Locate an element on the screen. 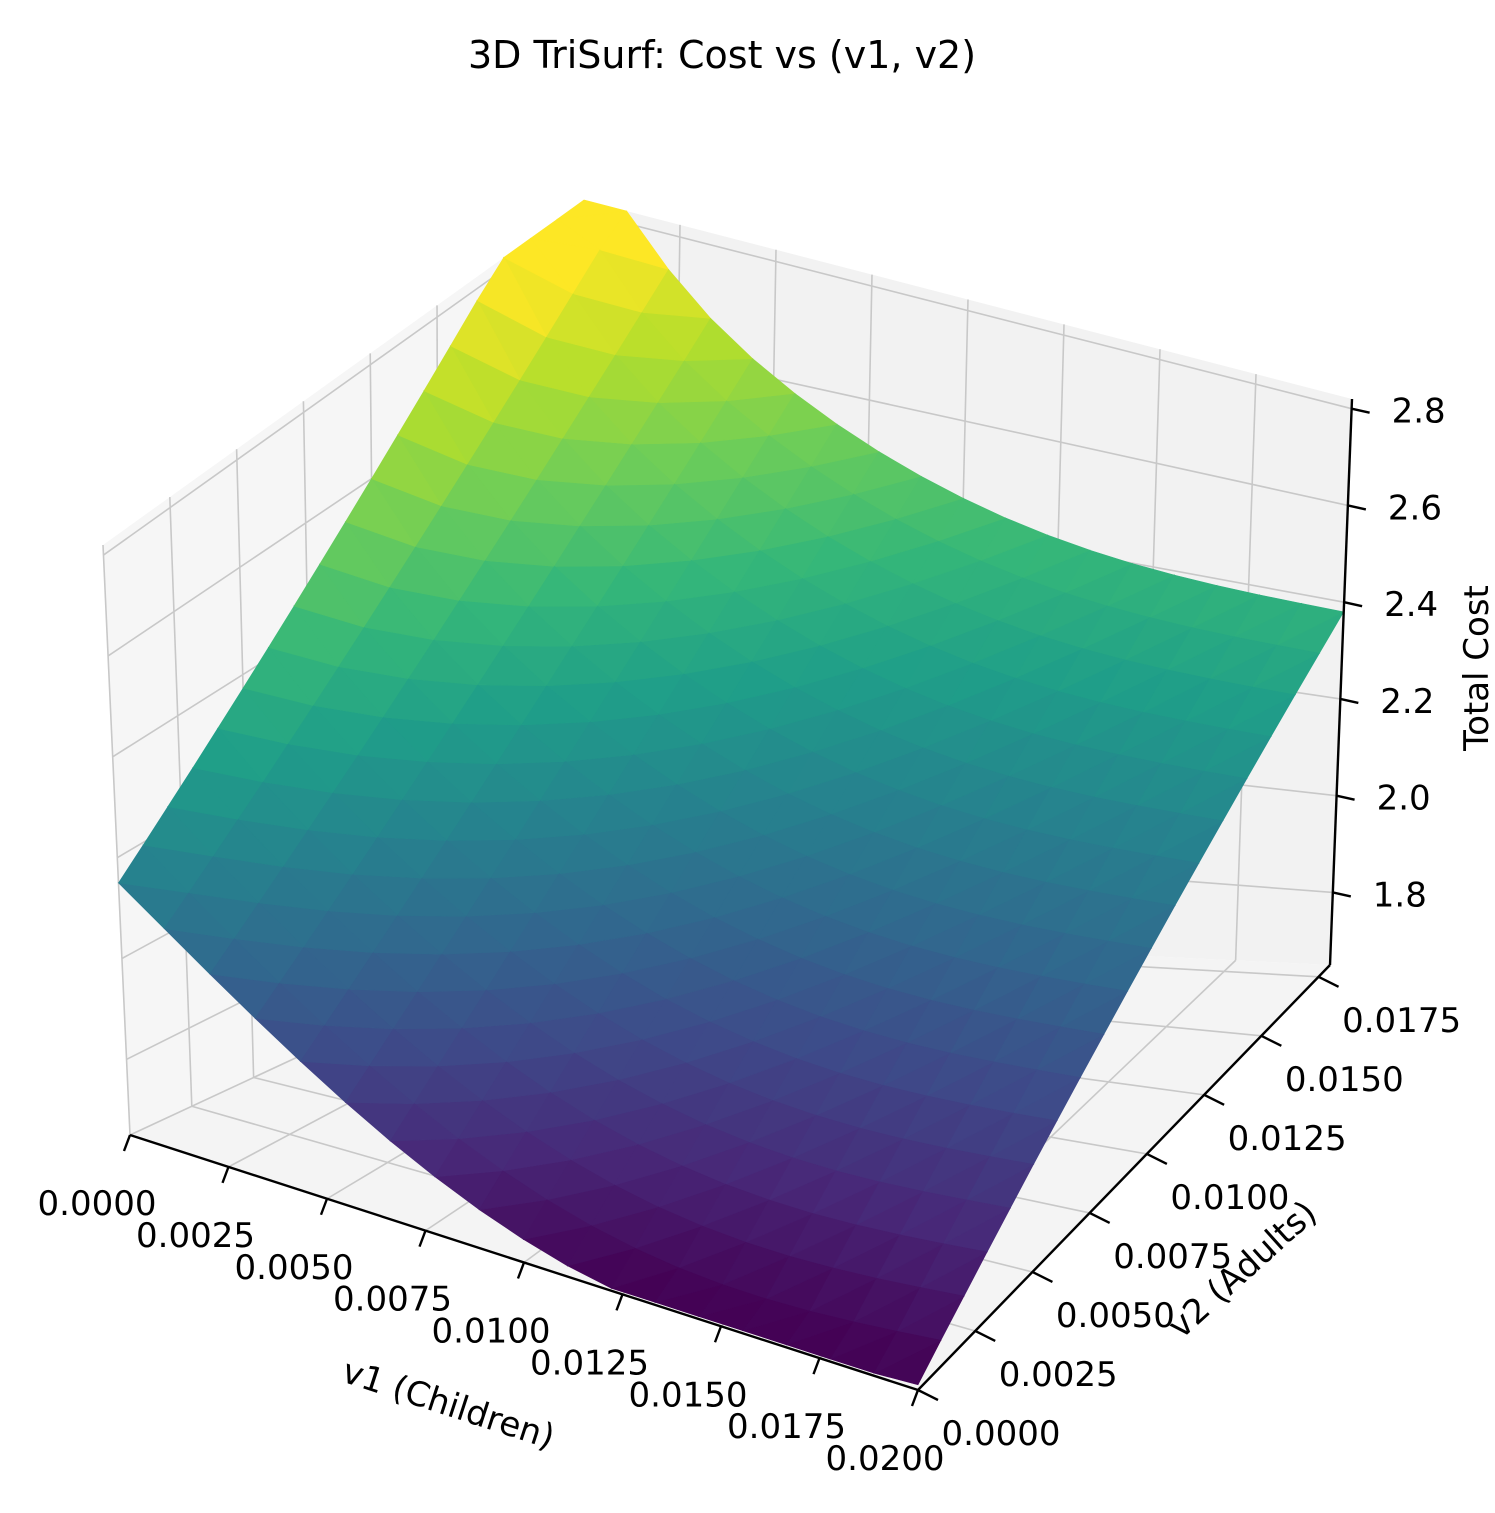 The image size is (1495, 1513). x-tick-label: 0.0100 is located at coordinates (491, 1332).